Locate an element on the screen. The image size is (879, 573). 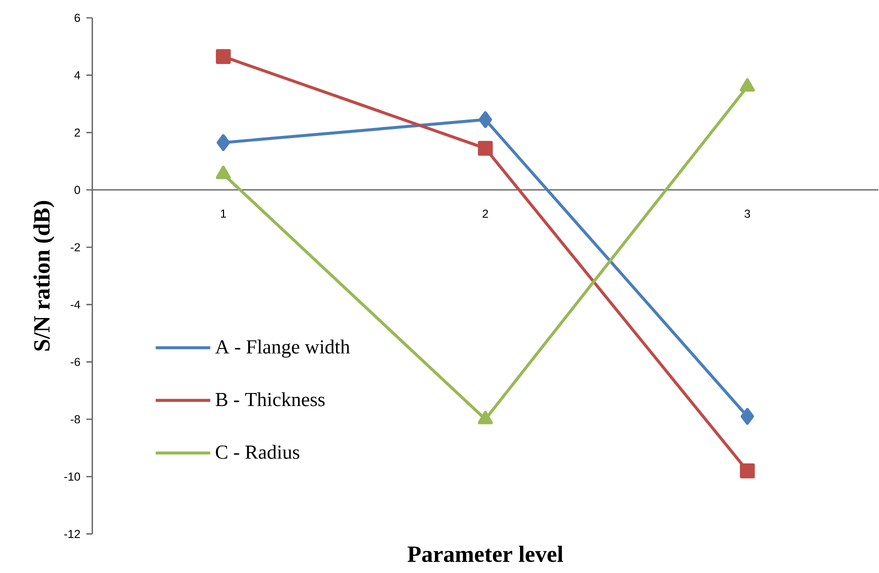
legend-label: C - Radius is located at coordinates (258, 452).